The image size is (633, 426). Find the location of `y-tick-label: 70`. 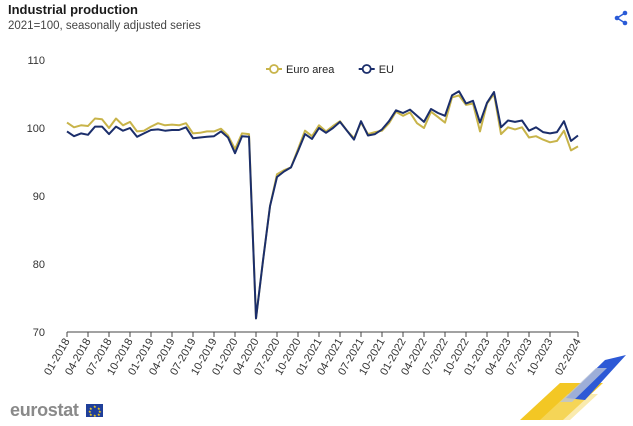

y-tick-label: 70 is located at coordinates (39, 333).